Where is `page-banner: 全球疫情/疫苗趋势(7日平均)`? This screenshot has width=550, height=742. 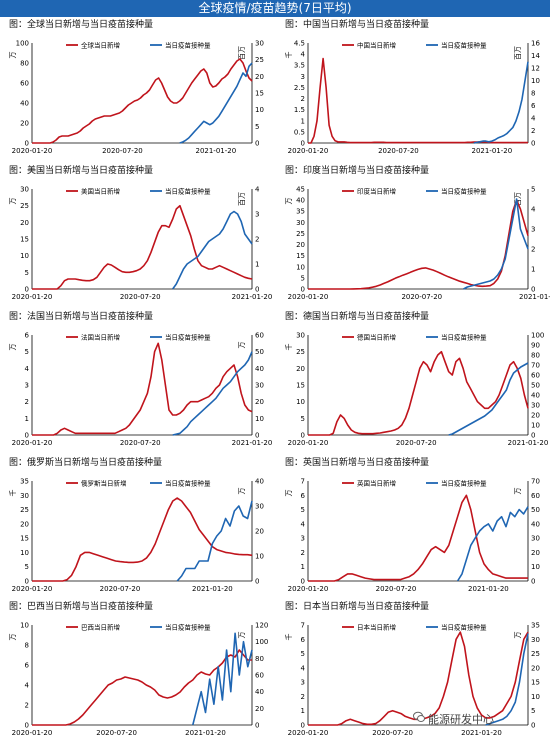 page-banner: 全球疫情/疫苗趋势(7日平均) is located at coordinates (275, 8).